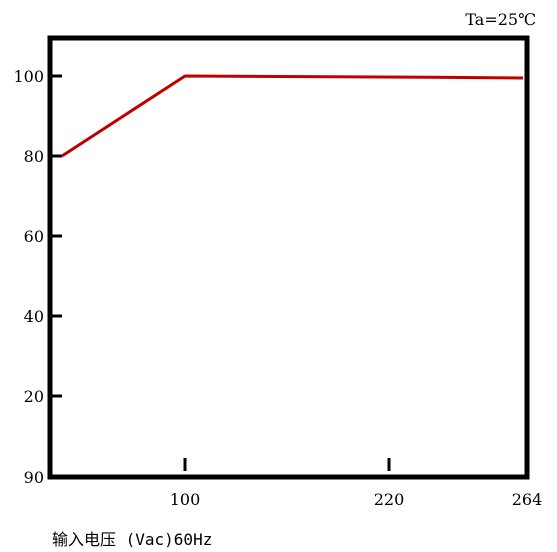 The image size is (557, 552). Describe the element at coordinates (28, 76) in the screenshot. I see `y-tick-label: 100` at that location.